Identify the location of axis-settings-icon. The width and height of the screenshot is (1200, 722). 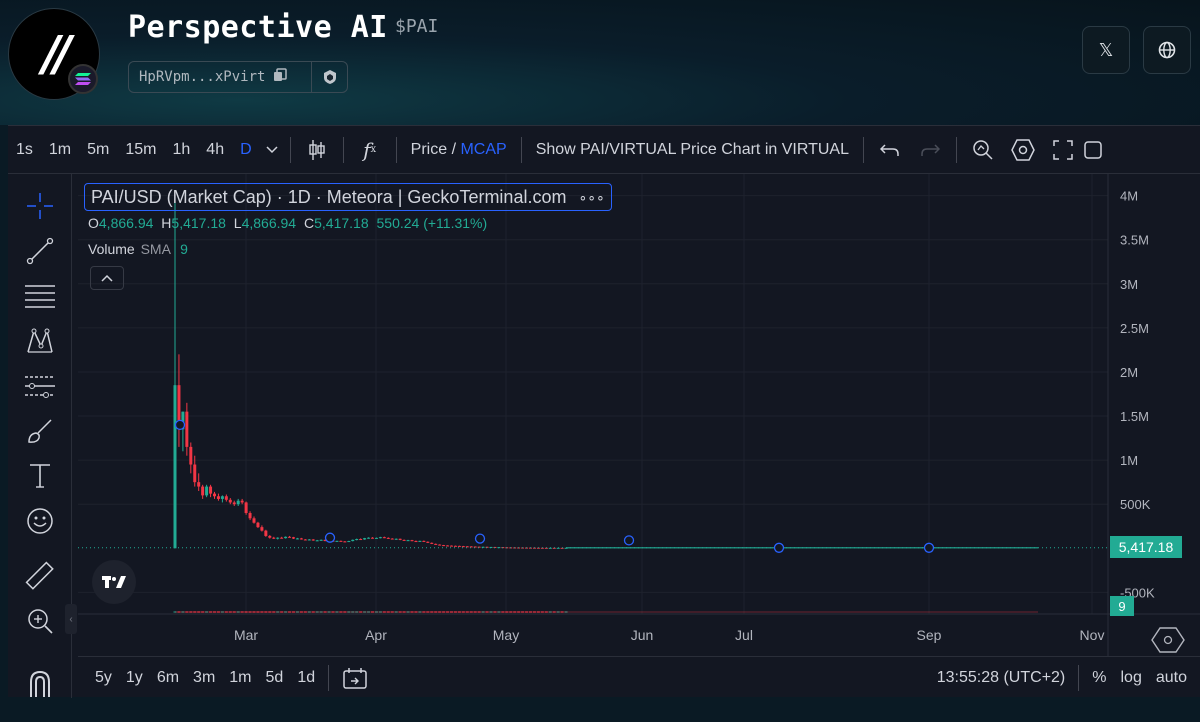
(1168, 640).